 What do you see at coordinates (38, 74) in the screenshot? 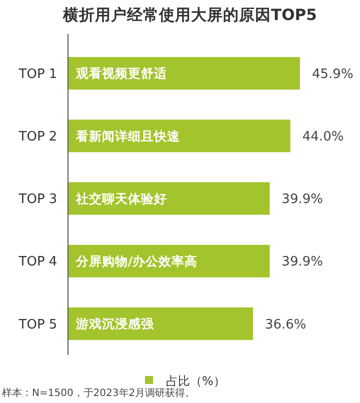
I see `y-tick-label: TOP 1` at bounding box center [38, 74].